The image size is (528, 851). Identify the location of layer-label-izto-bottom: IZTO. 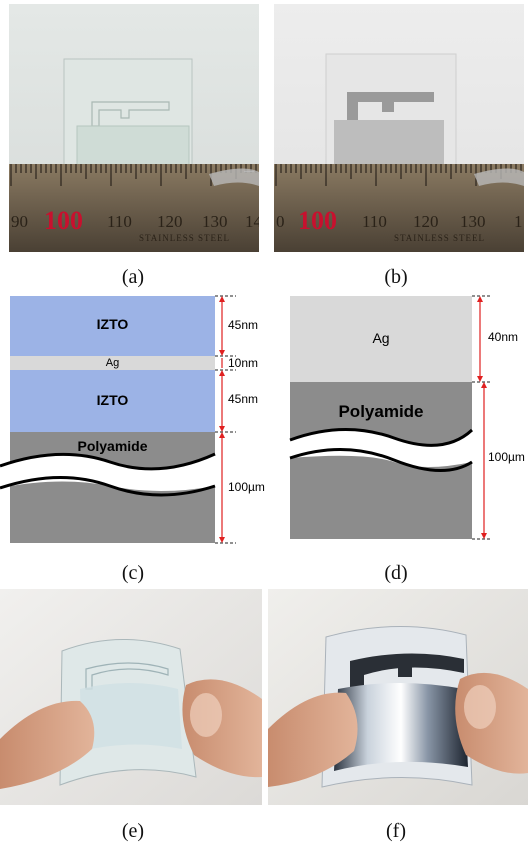
(112, 400).